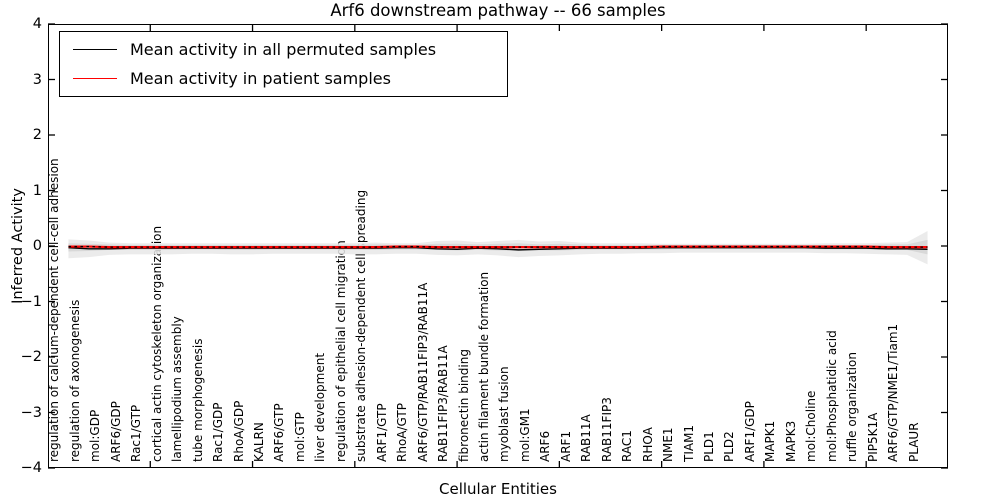 The height and width of the screenshot is (500, 1000). What do you see at coordinates (402, 432) in the screenshot?
I see `x-tick-label: RhoA/GTP` at bounding box center [402, 432].